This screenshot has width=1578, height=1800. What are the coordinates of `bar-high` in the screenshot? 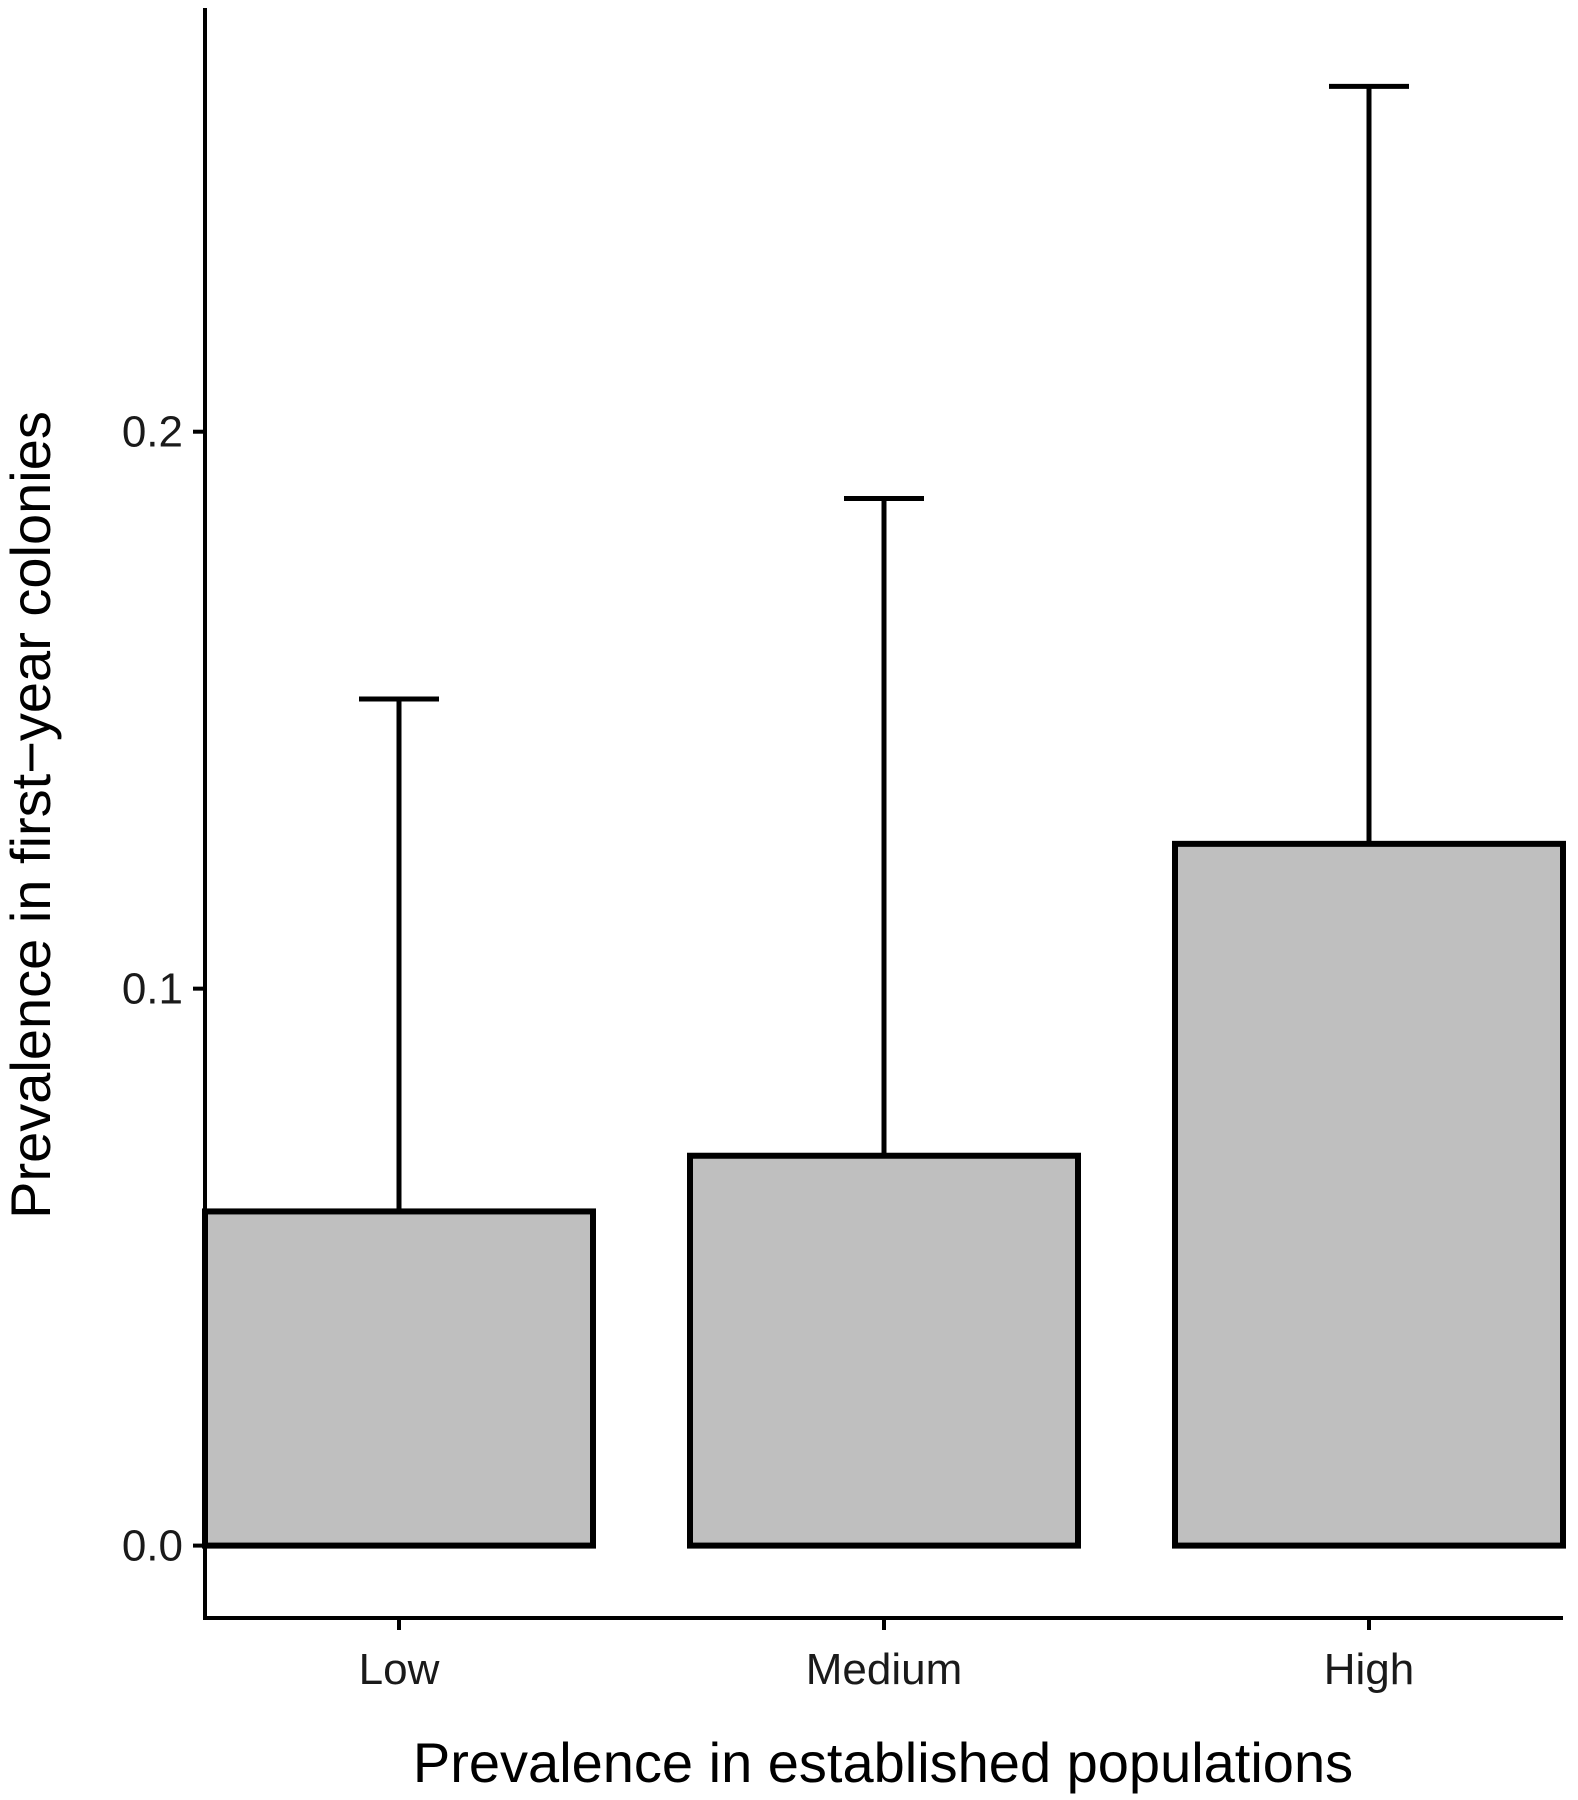 It's located at (1369, 1194).